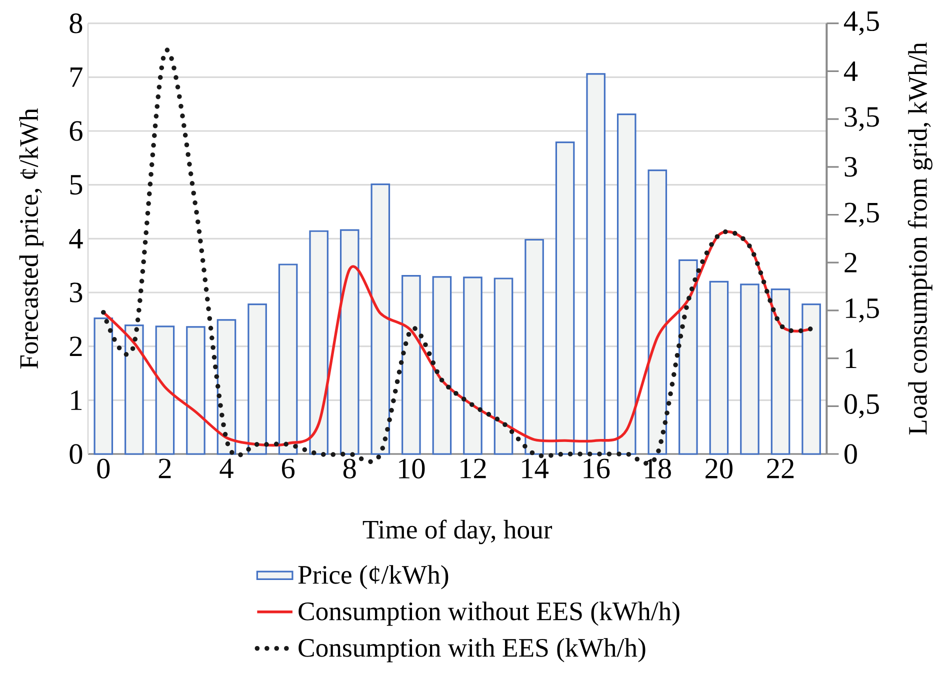  What do you see at coordinates (473, 468) in the screenshot?
I see `x-tick-label: 12` at bounding box center [473, 468].